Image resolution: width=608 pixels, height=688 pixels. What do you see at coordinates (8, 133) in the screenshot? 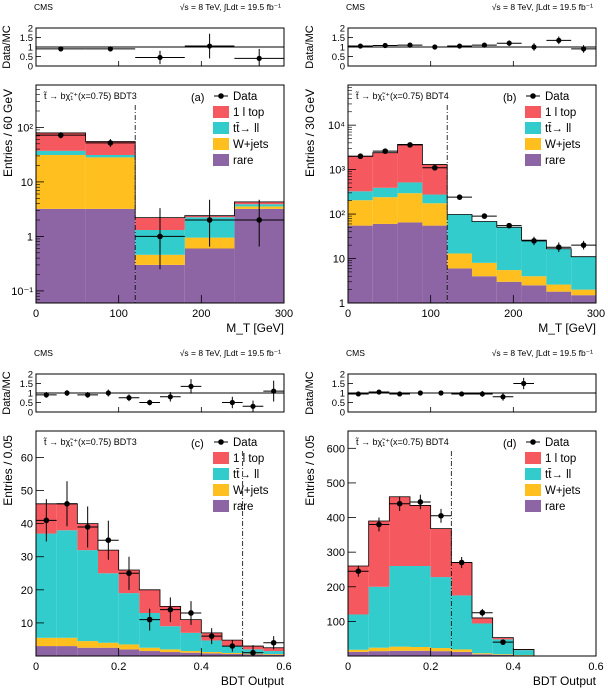
I see `y-axis-label: Entries / 60 GeV` at bounding box center [8, 133].